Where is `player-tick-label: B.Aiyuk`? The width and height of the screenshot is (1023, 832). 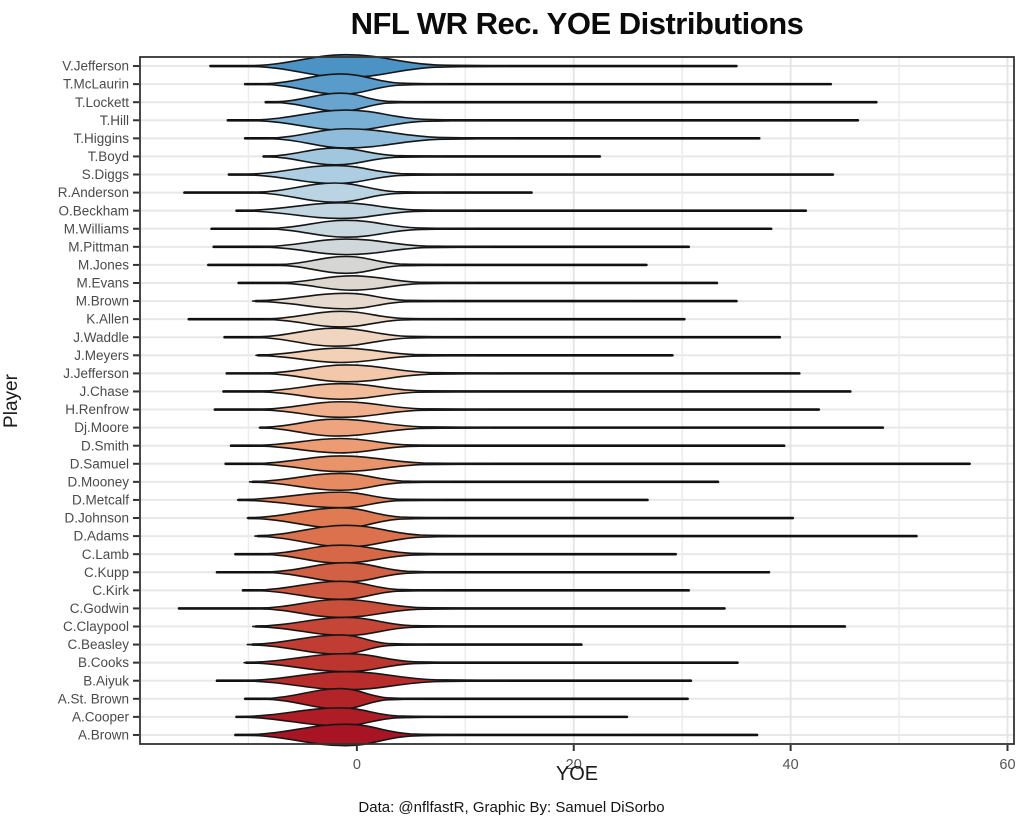
player-tick-label: B.Aiyuk is located at coordinates (106, 680).